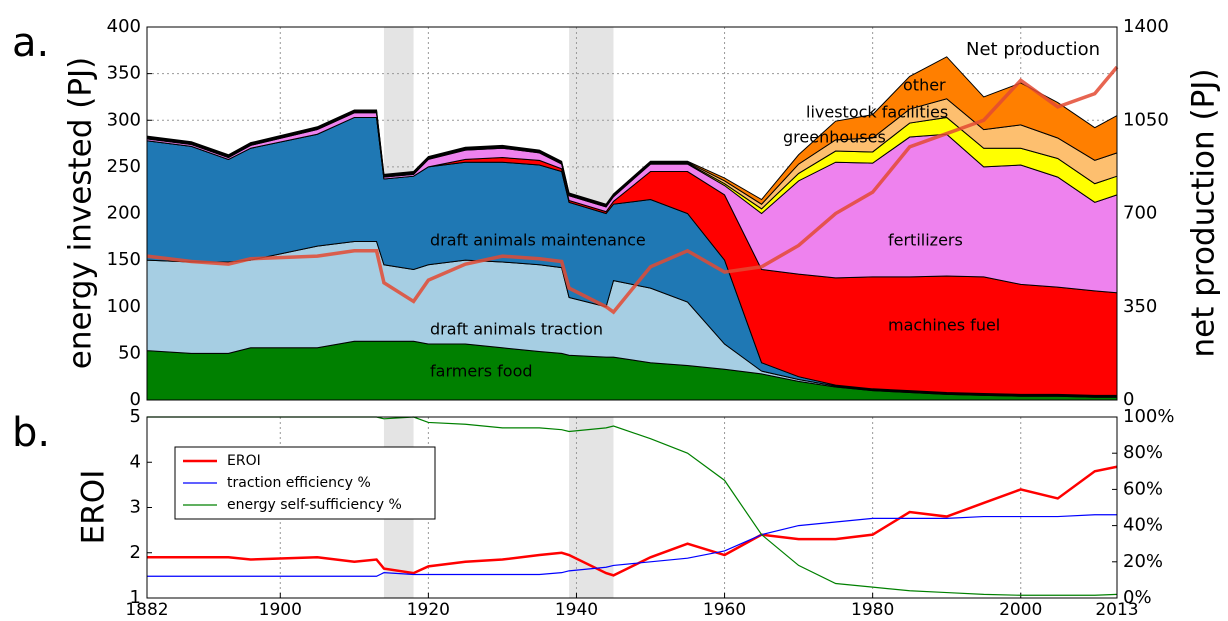 The width and height of the screenshot is (1228, 621). What do you see at coordinates (146, 610) in the screenshot?
I see `x-tick-label: 1882` at bounding box center [146, 610].